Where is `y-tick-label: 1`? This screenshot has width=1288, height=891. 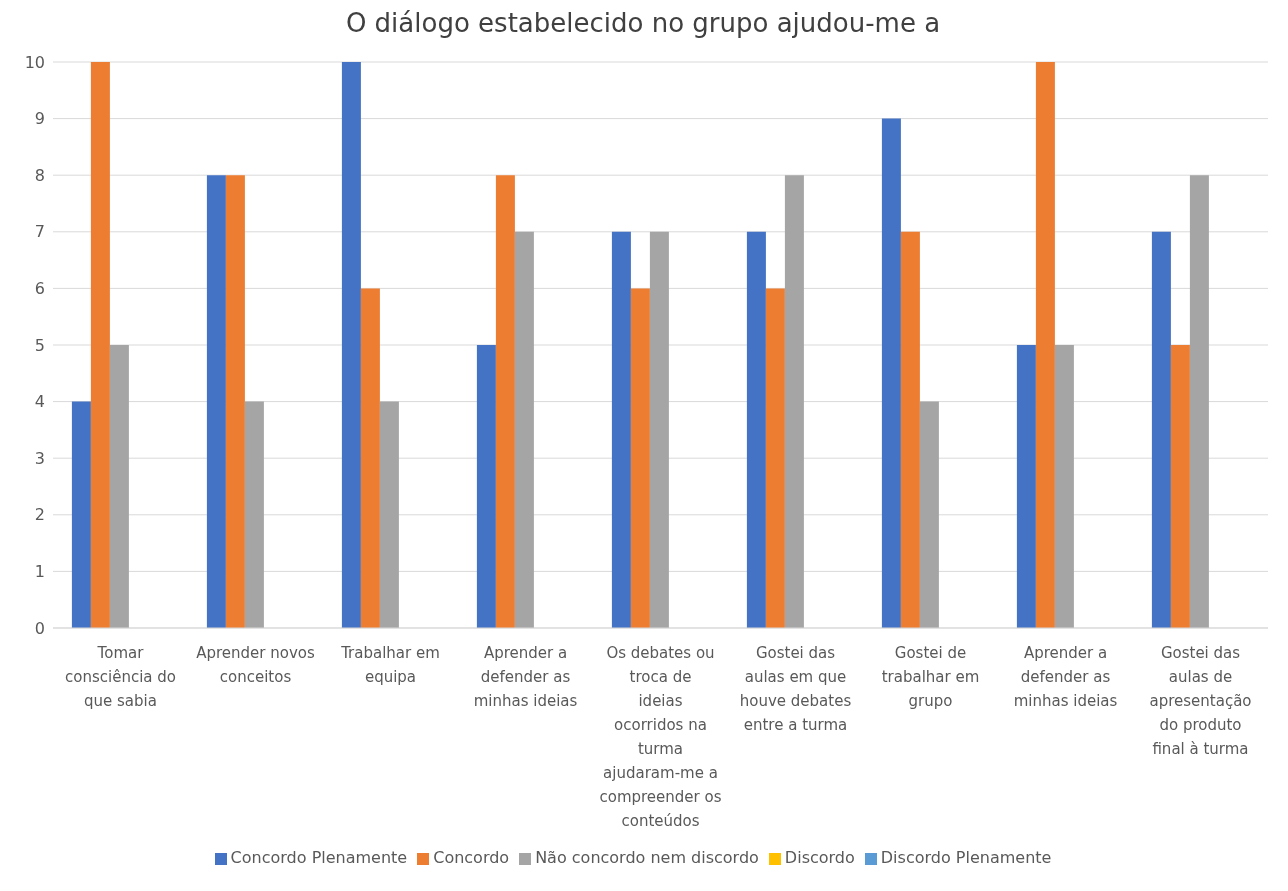
y-tick-label: 1 is located at coordinates (39, 572).